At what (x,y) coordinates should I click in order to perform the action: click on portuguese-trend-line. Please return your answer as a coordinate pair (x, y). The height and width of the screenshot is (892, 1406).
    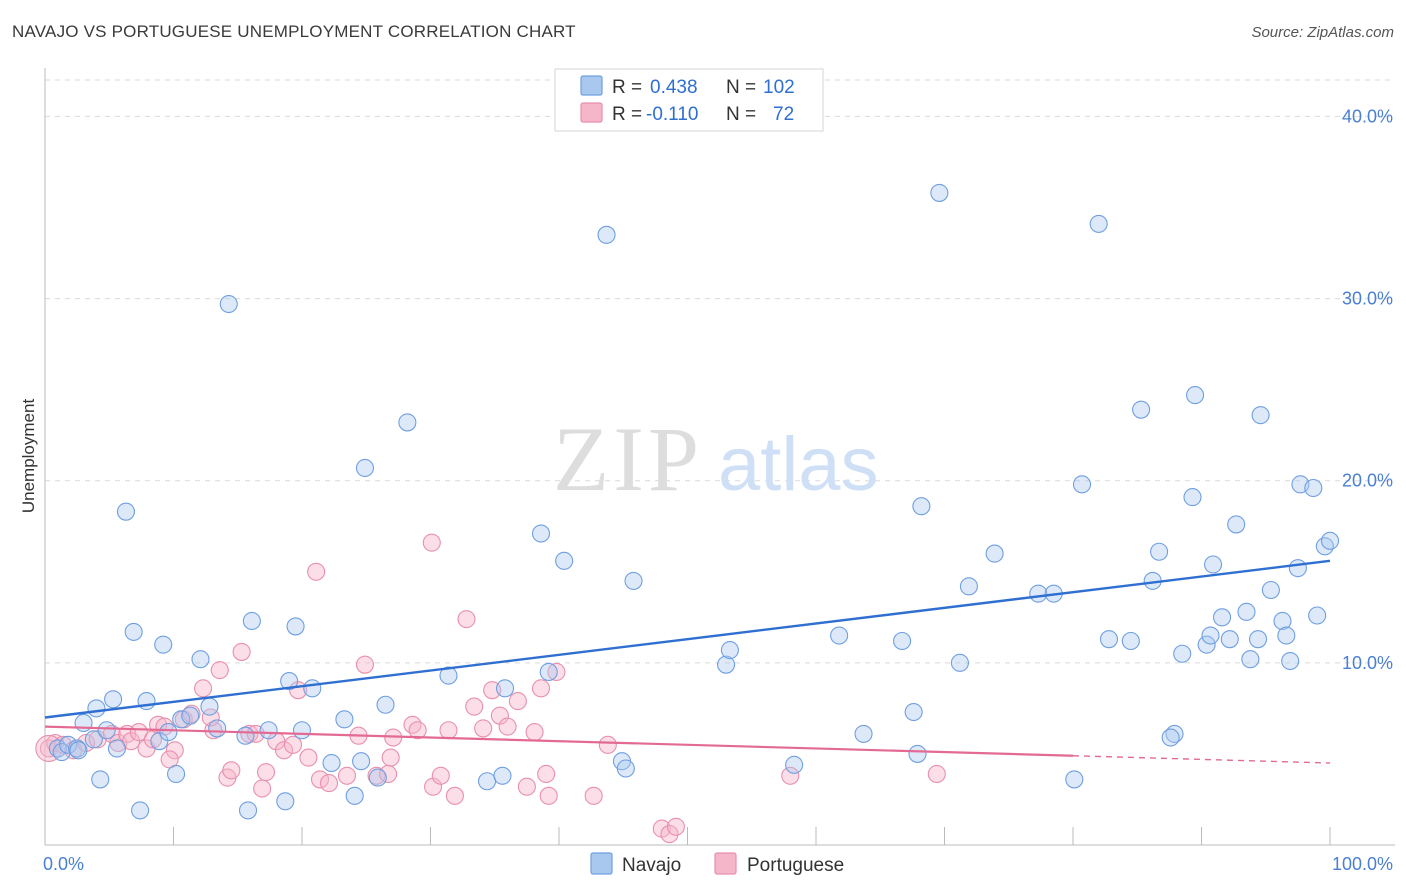
    Looking at the image, I should click on (559, 741).